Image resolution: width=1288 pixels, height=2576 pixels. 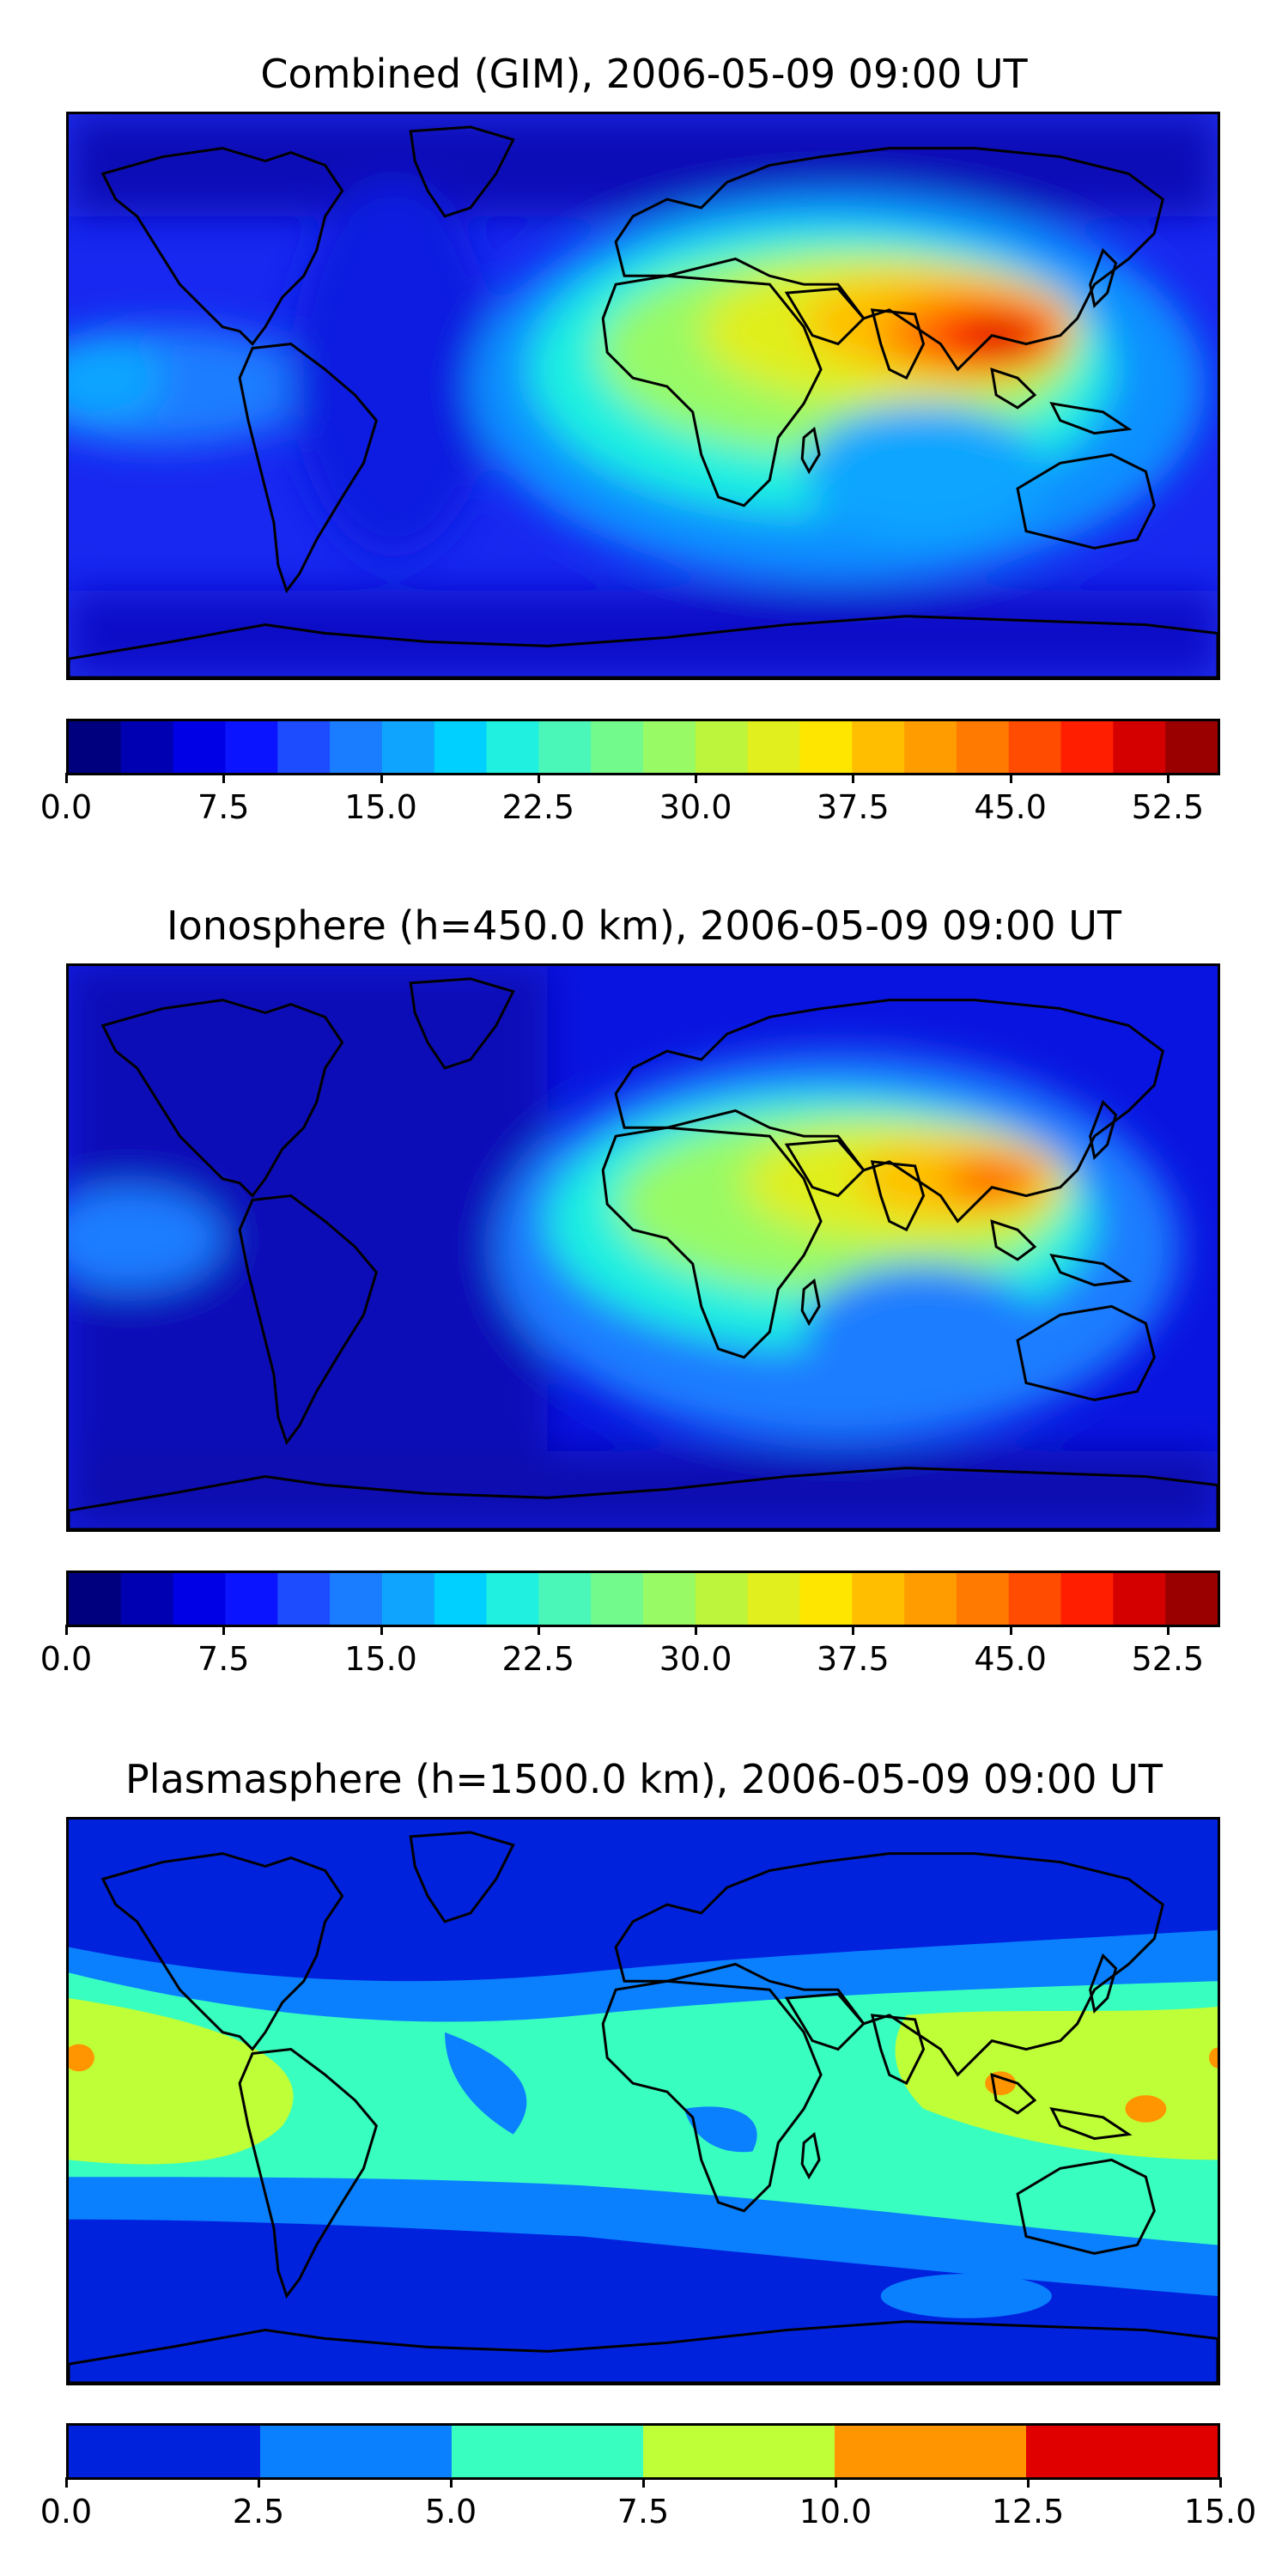 What do you see at coordinates (644, 74) in the screenshot?
I see `panel-1-title: Combined (GIM), 2006-05-09 09:00 UT` at bounding box center [644, 74].